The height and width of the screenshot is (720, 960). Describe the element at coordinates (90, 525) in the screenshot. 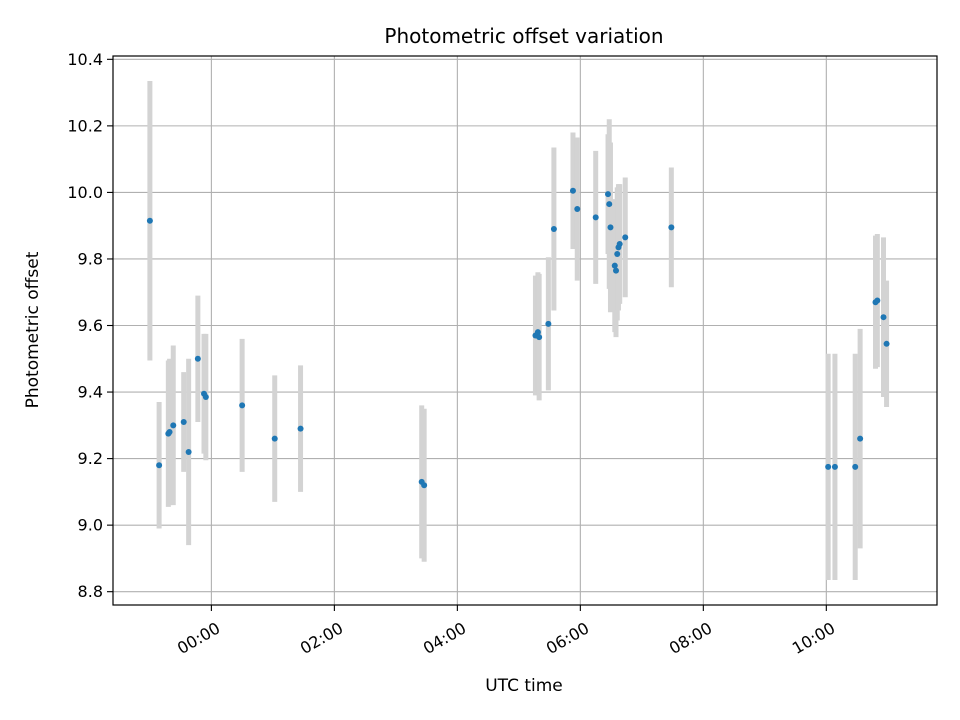

I see `y-tick-label: 9.0` at that location.